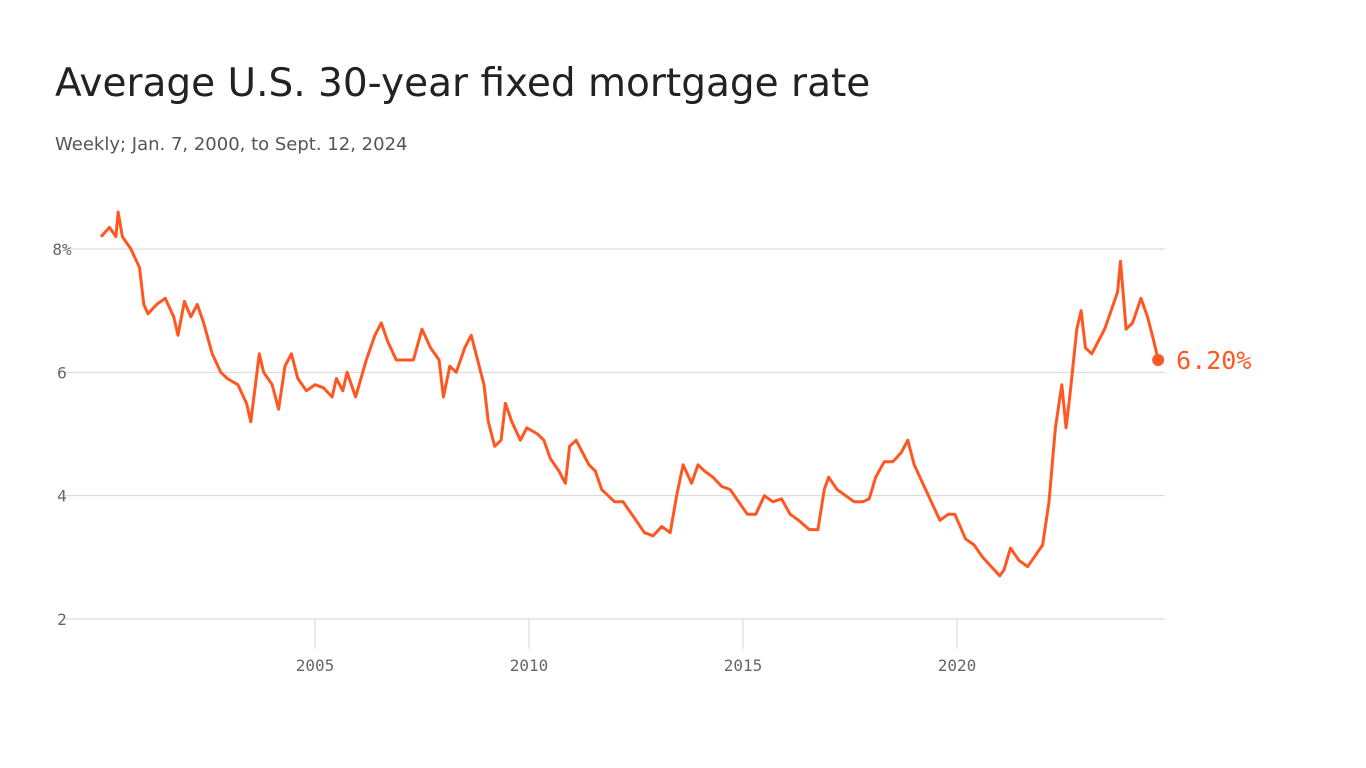 The image size is (1366, 768). Describe the element at coordinates (462, 83) in the screenshot. I see `chart-title: Average U.S. 30-year fixed mortgage rate` at that location.